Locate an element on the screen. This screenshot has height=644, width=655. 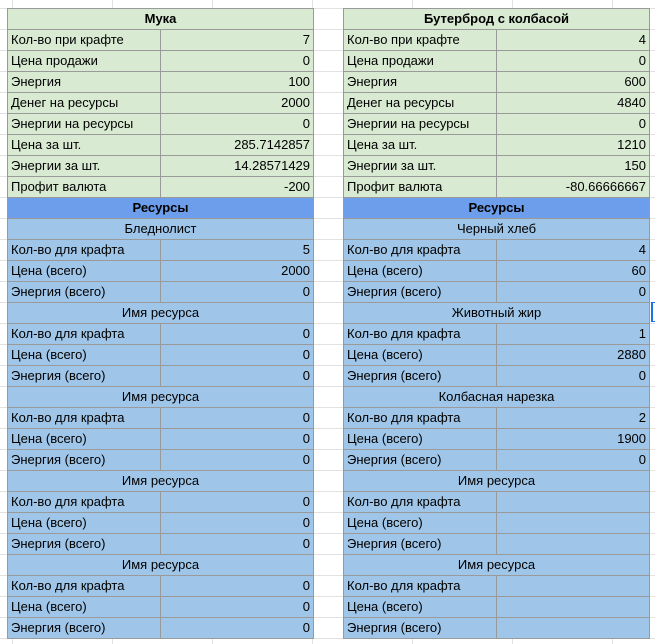
price-each-cell: 1210 is located at coordinates (573, 145).